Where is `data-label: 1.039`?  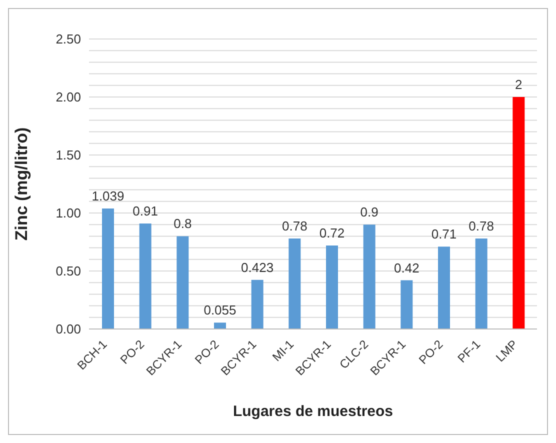
data-label: 1.039 is located at coordinates (108, 196).